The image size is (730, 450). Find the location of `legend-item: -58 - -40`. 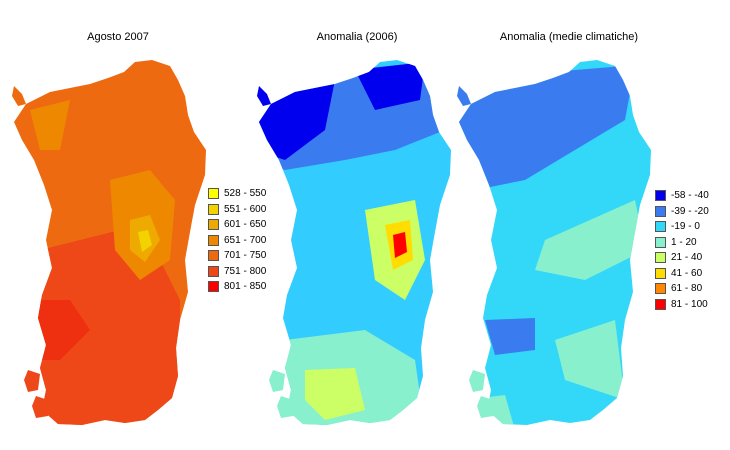

legend-item: -58 - -40 is located at coordinates (682, 196).